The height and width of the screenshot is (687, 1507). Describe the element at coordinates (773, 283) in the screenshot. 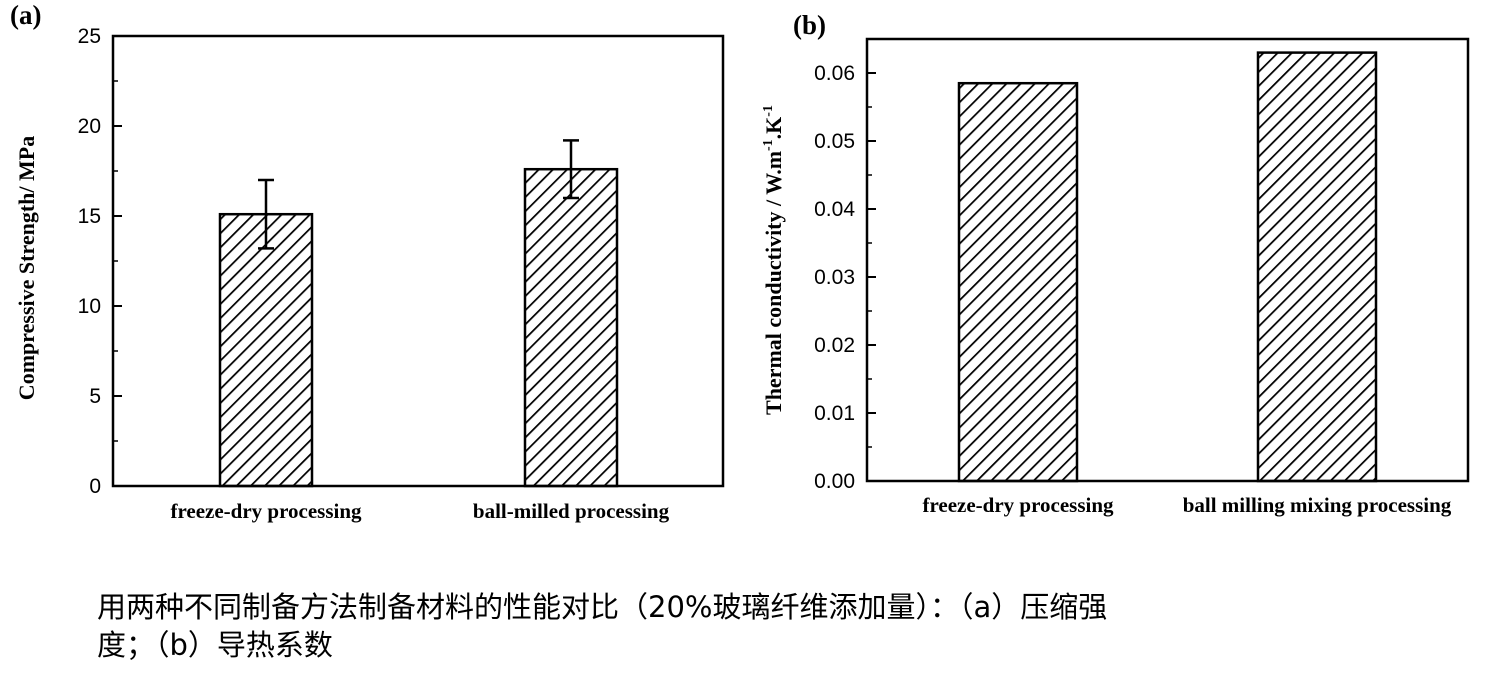

I see `panel-b-y-axis-title-main: Thermal conductivity / W.m` at that location.